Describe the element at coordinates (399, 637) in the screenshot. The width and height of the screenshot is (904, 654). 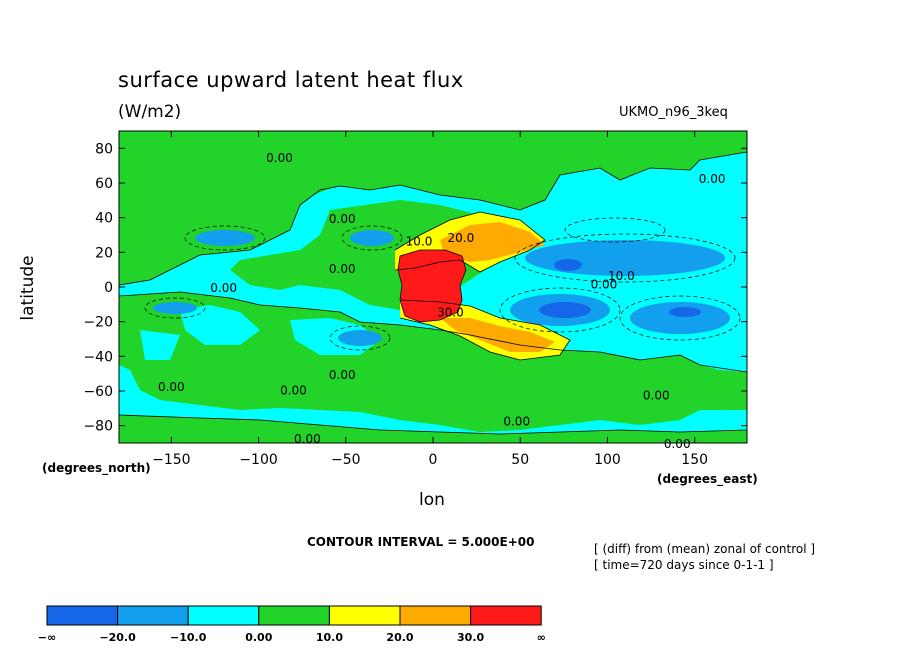
I see `legend-label: 20.0` at that location.